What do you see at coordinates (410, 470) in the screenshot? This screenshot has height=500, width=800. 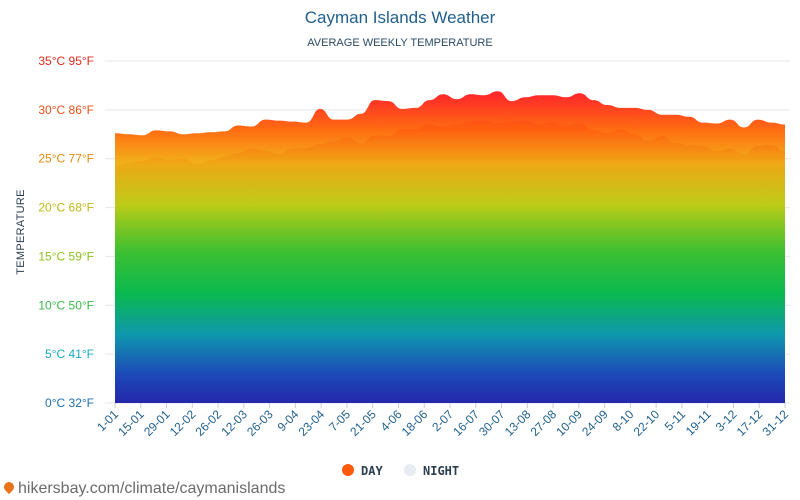 I see `legend-night-marker` at bounding box center [410, 470].